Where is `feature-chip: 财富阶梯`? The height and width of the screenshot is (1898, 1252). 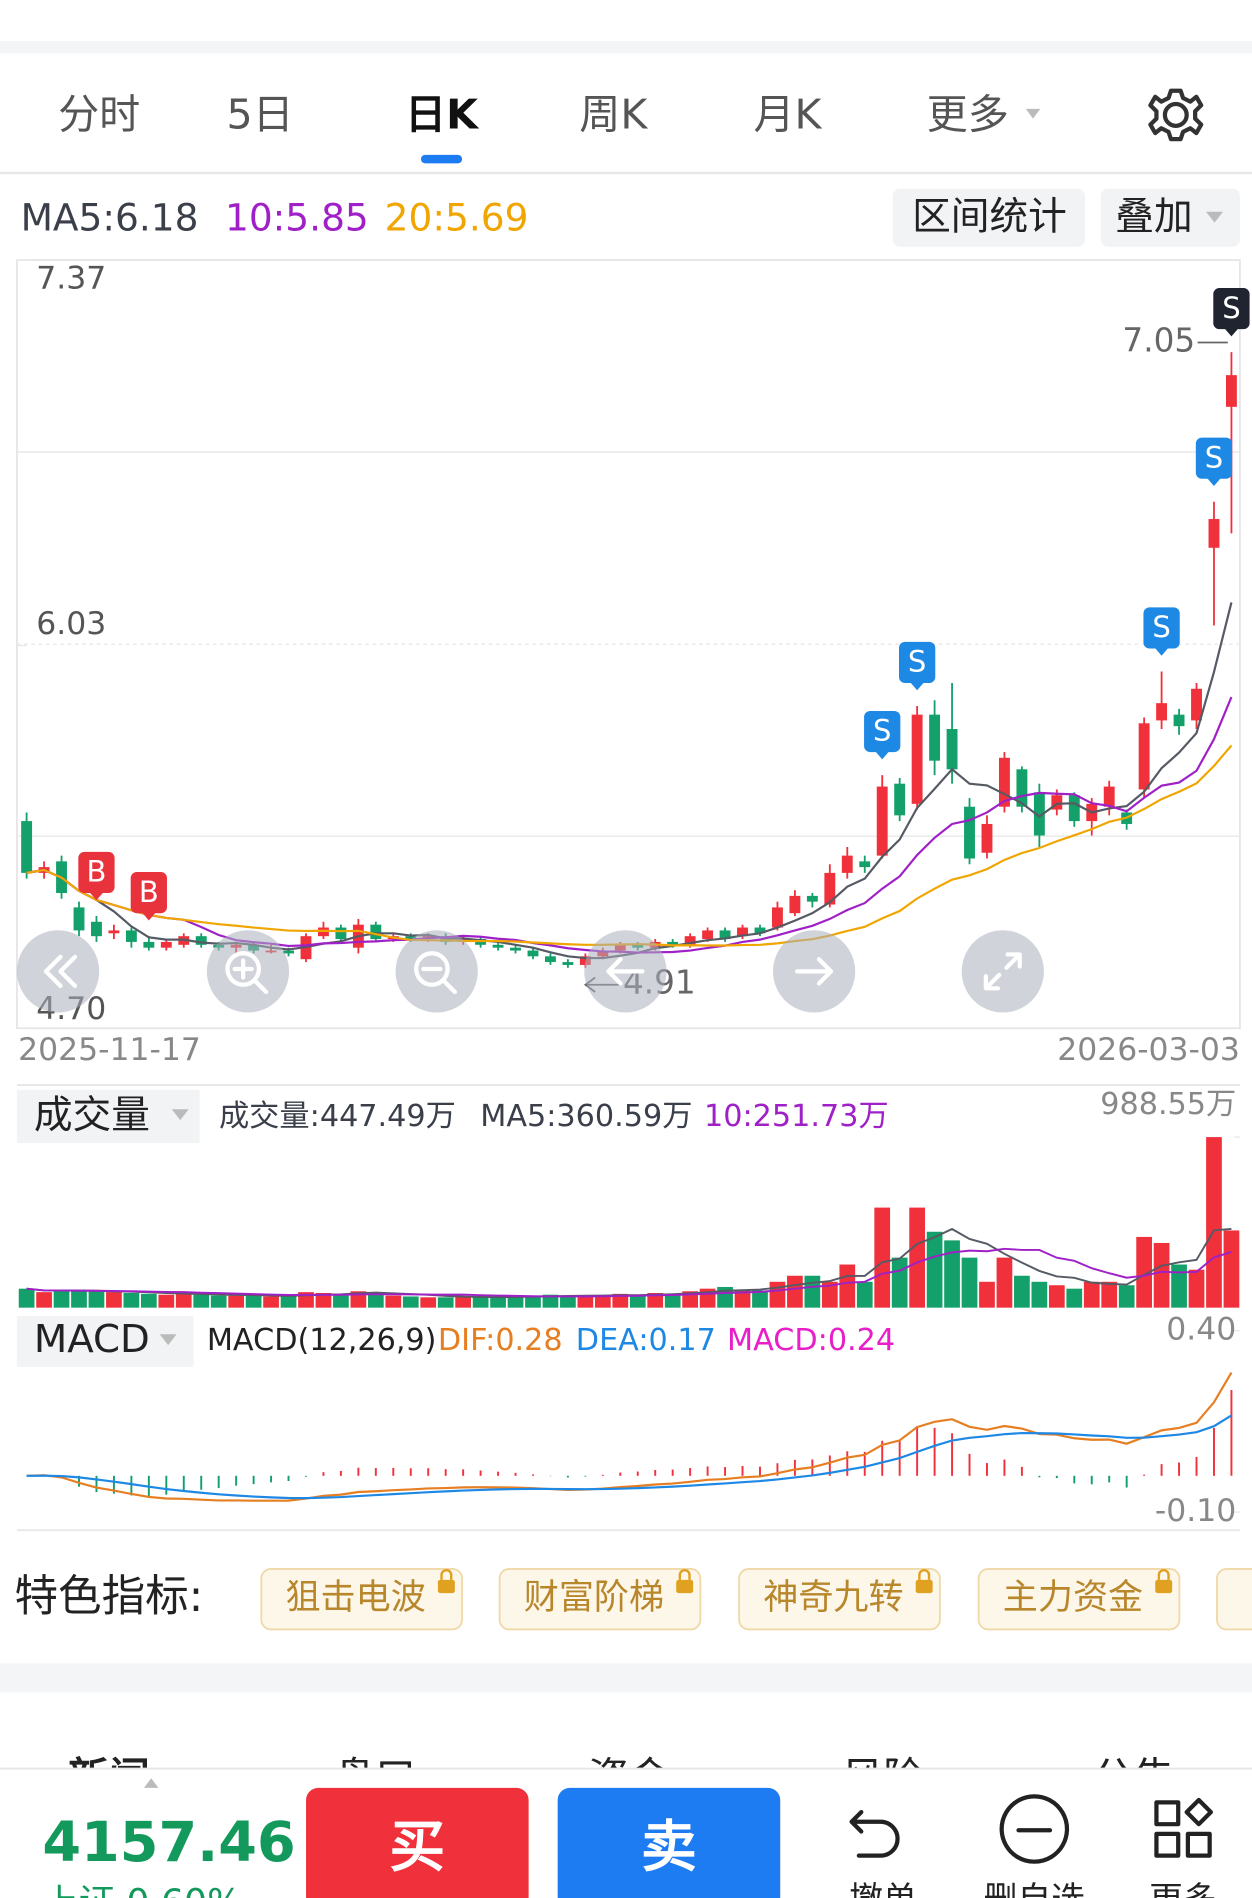
feature-chip: 财富阶梯 is located at coordinates (600, 1599).